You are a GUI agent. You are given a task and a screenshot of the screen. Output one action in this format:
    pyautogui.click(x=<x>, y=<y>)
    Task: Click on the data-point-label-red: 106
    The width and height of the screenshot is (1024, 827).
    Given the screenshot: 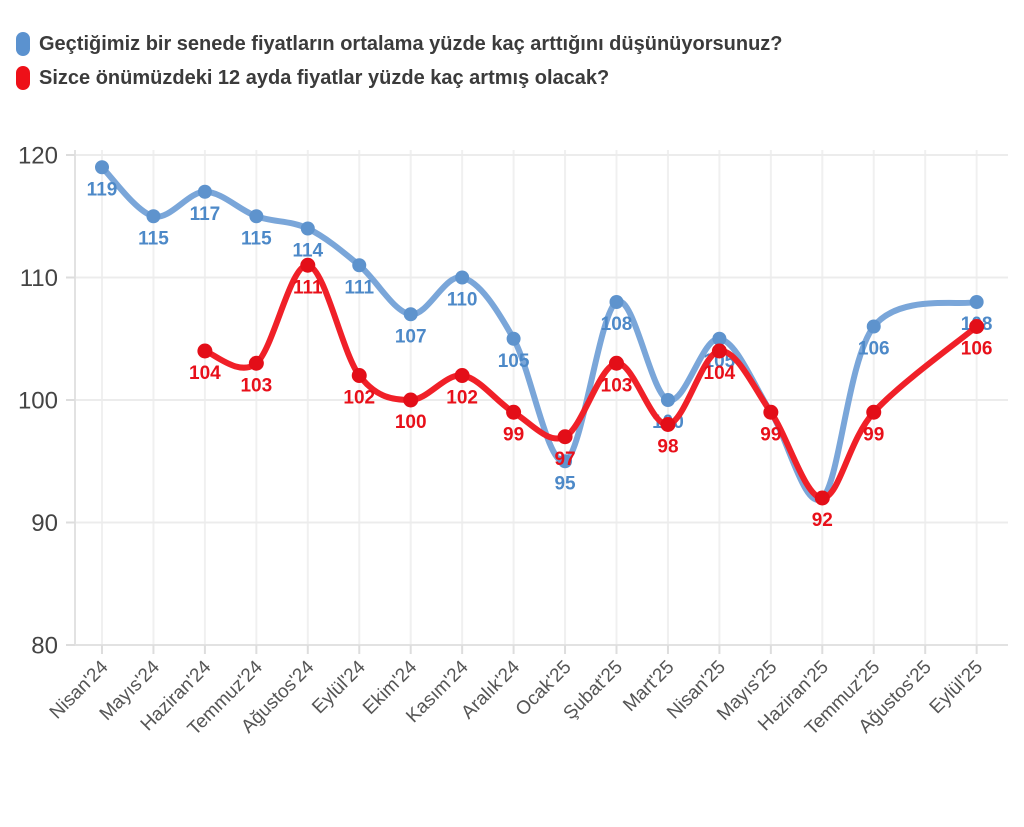 What is the action you would take?
    pyautogui.click(x=977, y=349)
    